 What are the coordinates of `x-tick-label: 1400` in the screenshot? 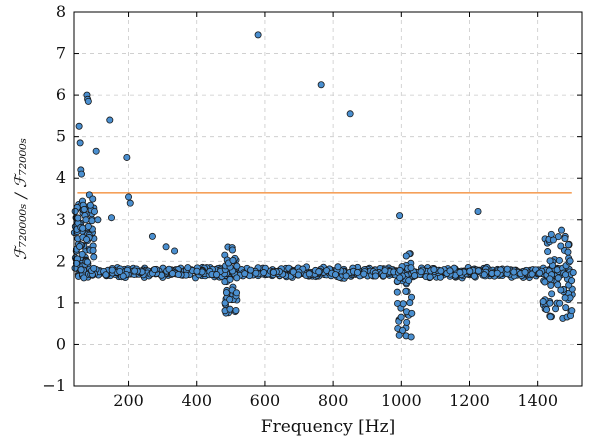 It's located at (537, 400).